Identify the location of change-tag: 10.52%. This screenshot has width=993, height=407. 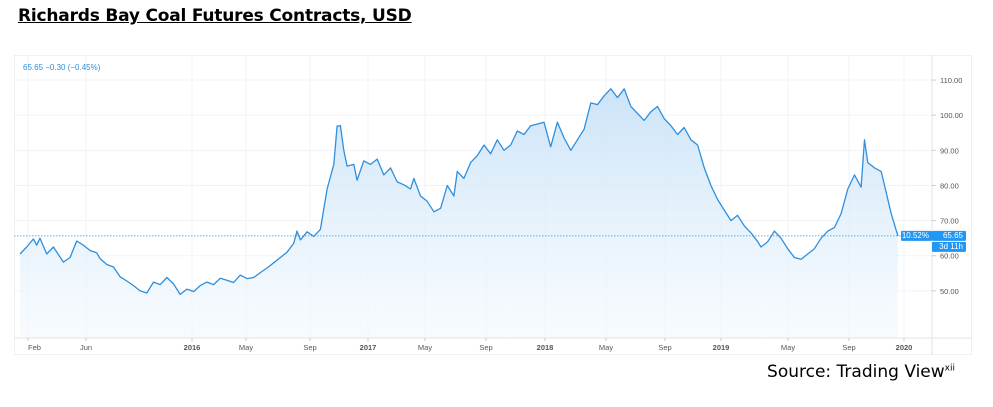
(915, 235).